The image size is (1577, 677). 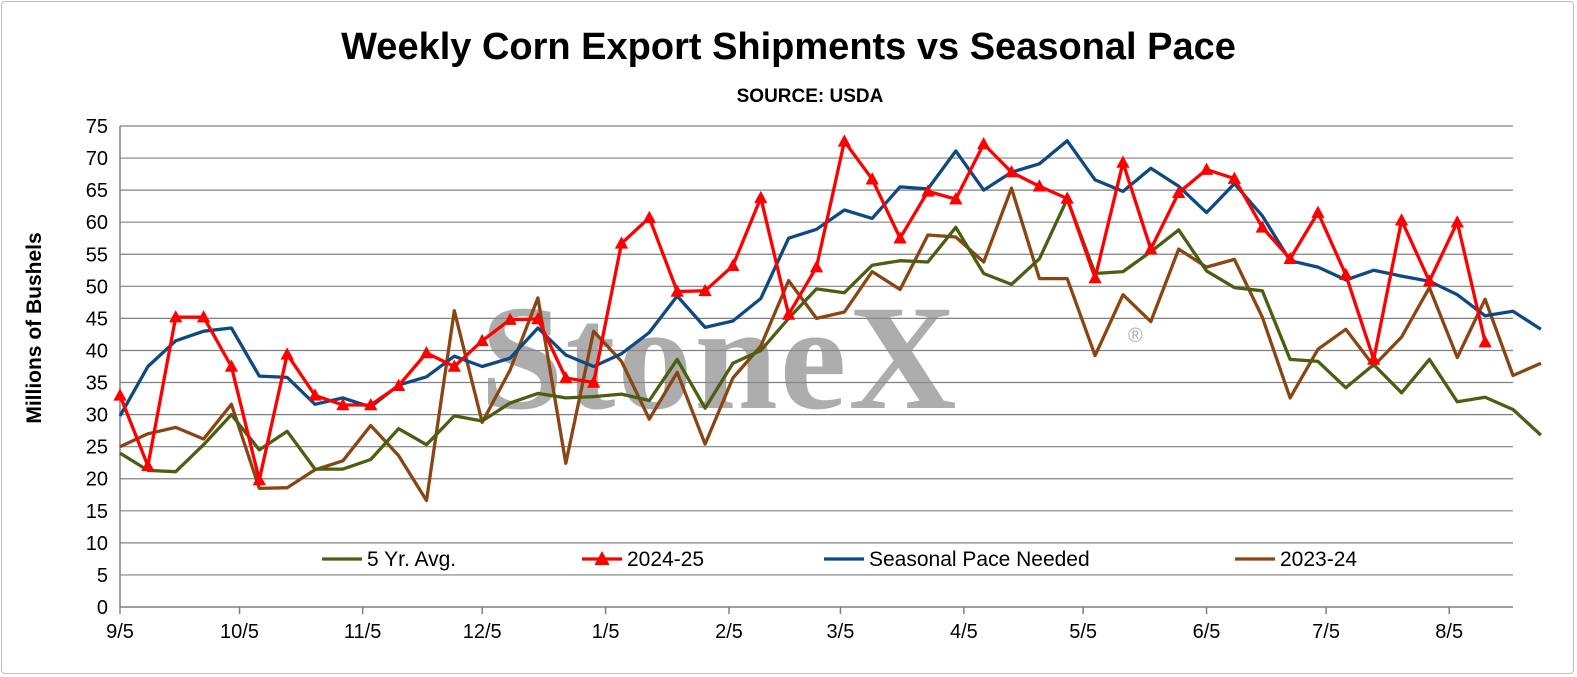 What do you see at coordinates (719, 358) in the screenshot?
I see `watermark-text: StoneX` at bounding box center [719, 358].